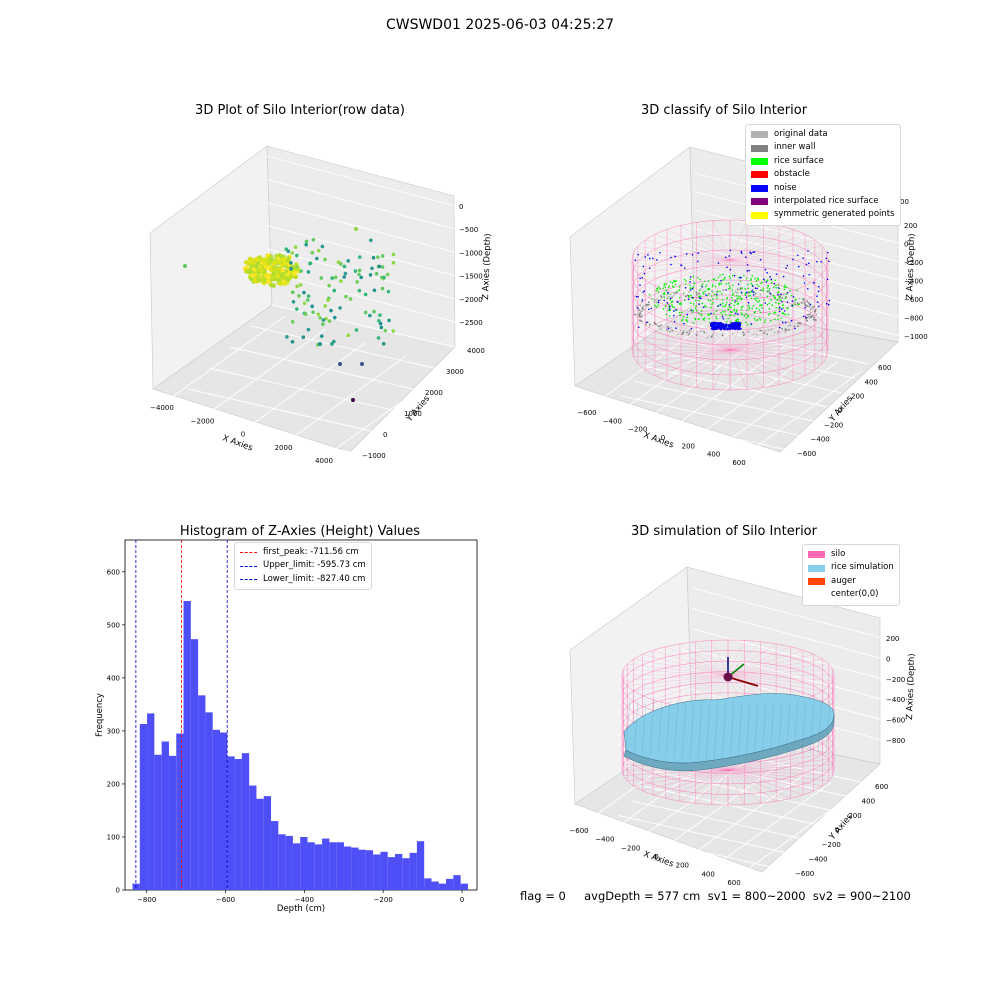 The height and width of the screenshot is (1000, 1000). I want to click on panel2-z-tick: −400, so click(913, 282).